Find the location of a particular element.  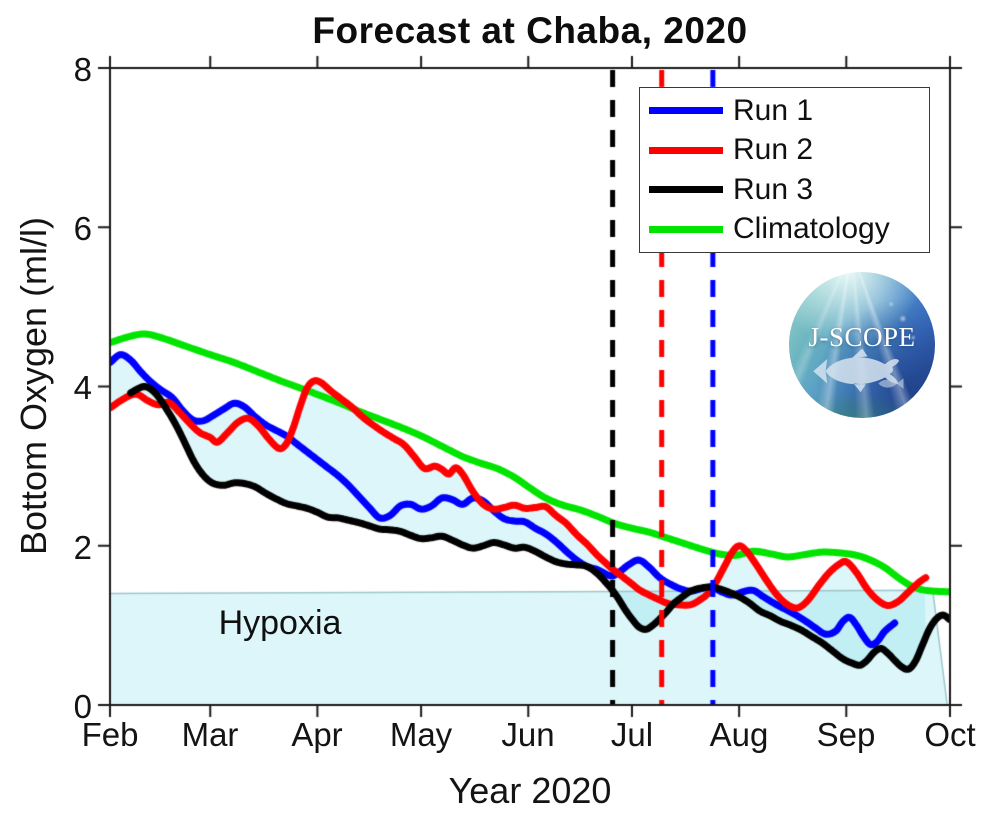

legend-label-run1: Run 1 is located at coordinates (773, 110).